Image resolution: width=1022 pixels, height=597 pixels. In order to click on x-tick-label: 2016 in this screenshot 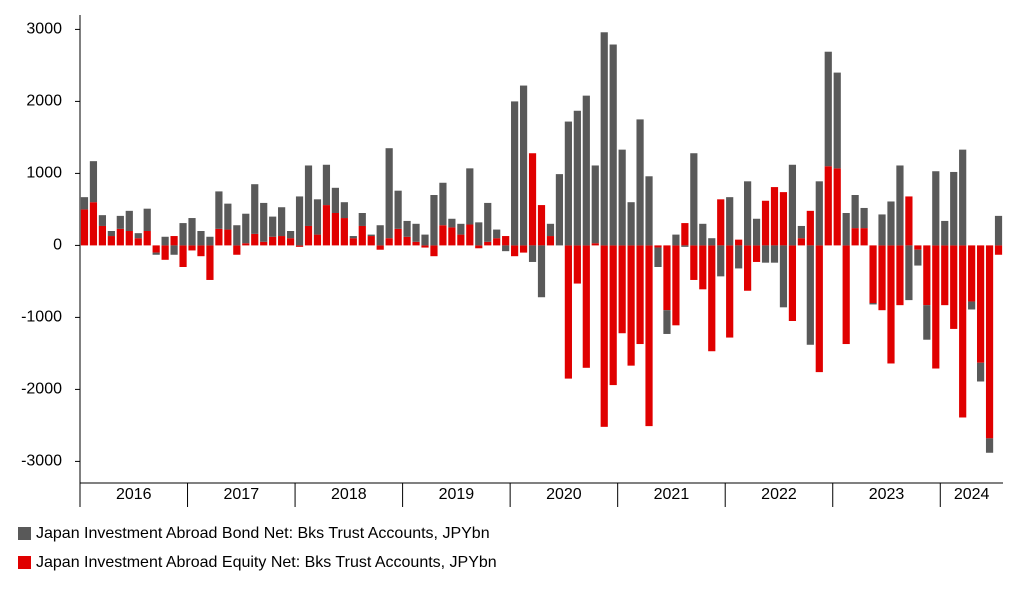, I will do `click(134, 494)`.